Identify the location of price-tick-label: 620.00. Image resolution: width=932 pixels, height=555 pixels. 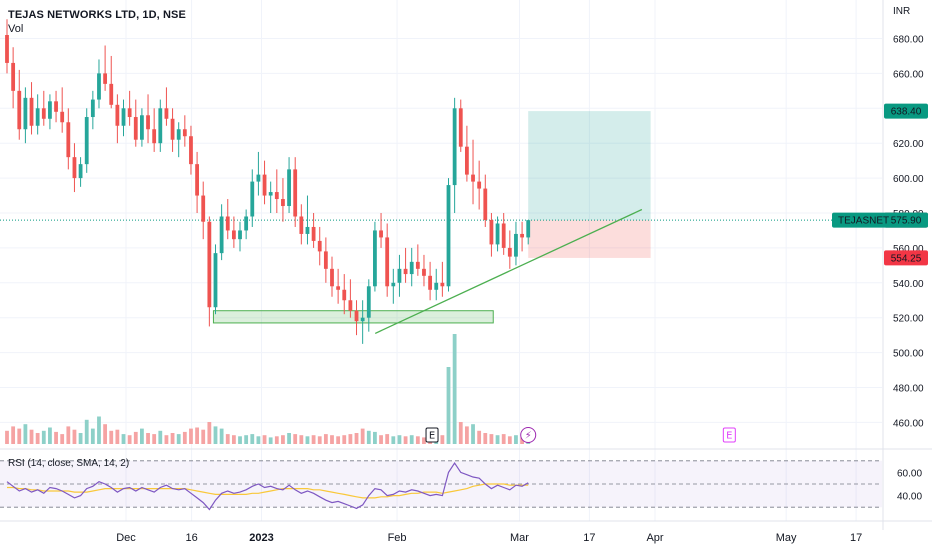
(908, 144).